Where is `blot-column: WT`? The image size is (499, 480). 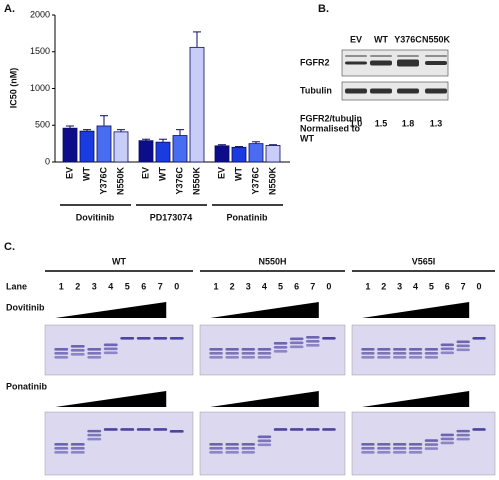 blot-column: WT is located at coordinates (381, 39).